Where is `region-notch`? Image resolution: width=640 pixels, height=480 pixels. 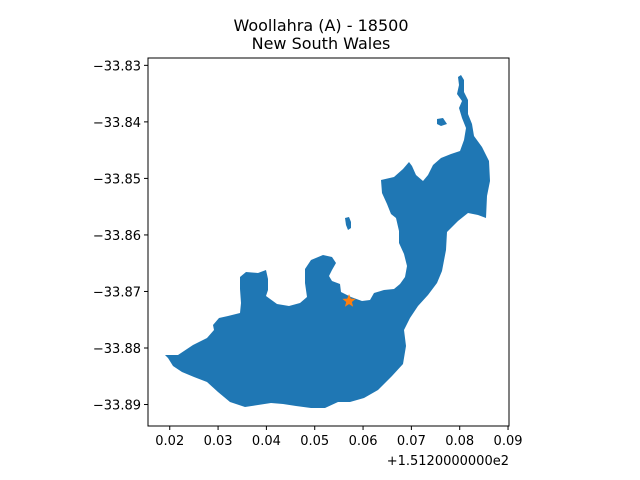 region-notch is located at coordinates (442, 122).